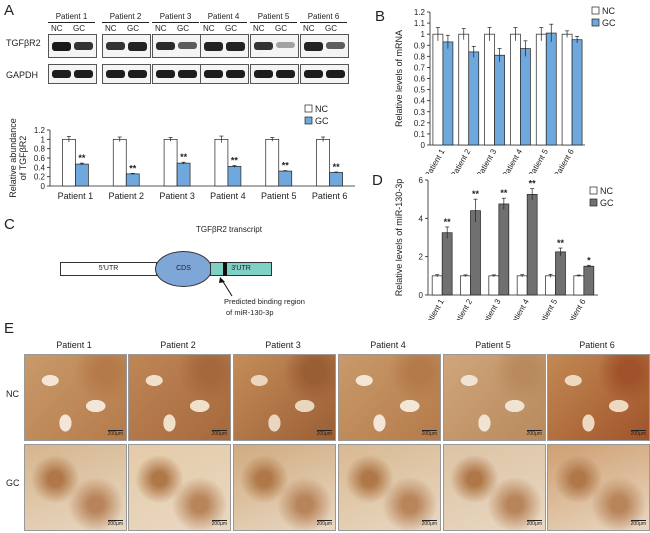 Image resolution: width=650 pixels, height=533 pixels. What do you see at coordinates (9, 224) in the screenshot?
I see `panel-label-c: C` at bounding box center [9, 224].